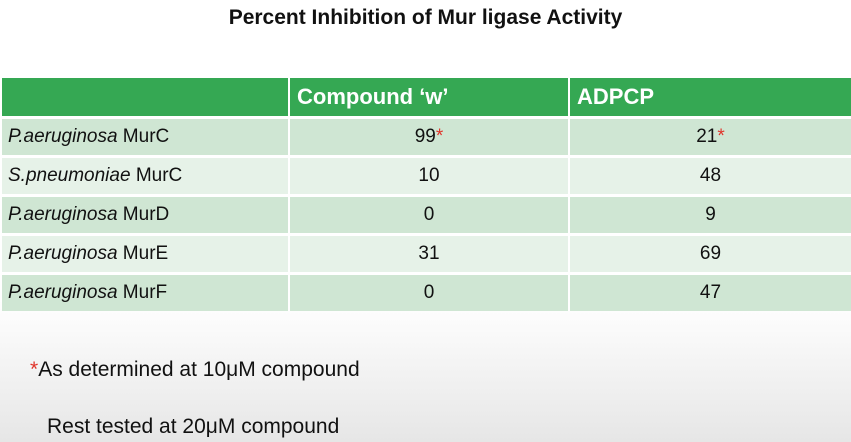 Image resolution: width=851 pixels, height=442 pixels. I want to click on organism-cell: S.pneumoniae MurC, so click(146, 175).